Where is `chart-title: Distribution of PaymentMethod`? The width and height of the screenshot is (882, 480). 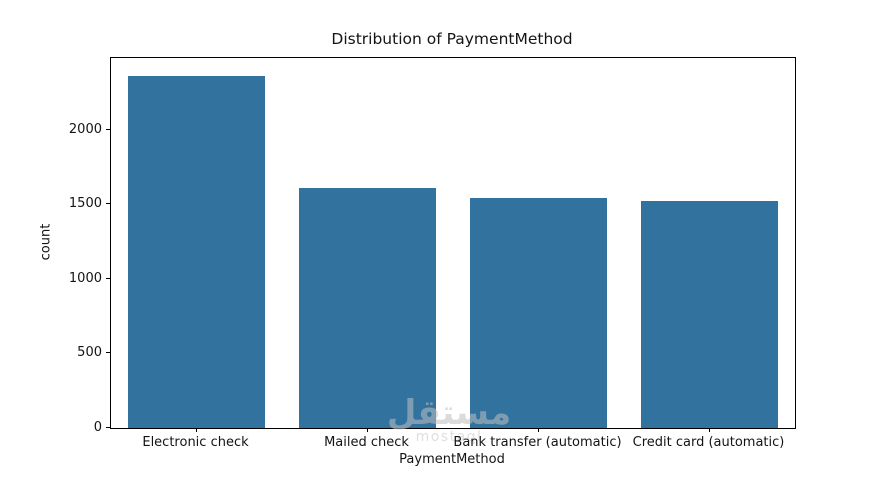
chart-title: Distribution of PaymentMethod is located at coordinates (452, 39).